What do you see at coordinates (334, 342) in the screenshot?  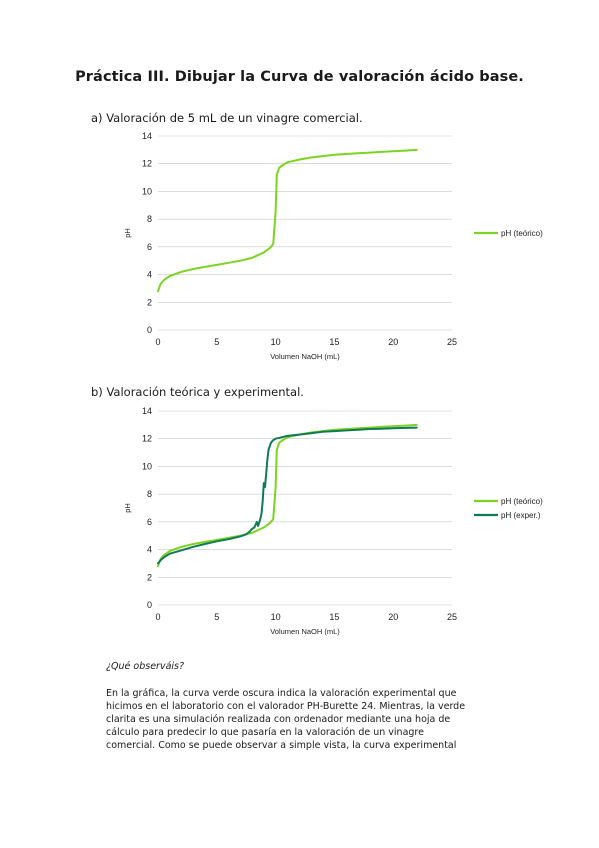 I see `chart-a-x-tick-label: 15` at bounding box center [334, 342].